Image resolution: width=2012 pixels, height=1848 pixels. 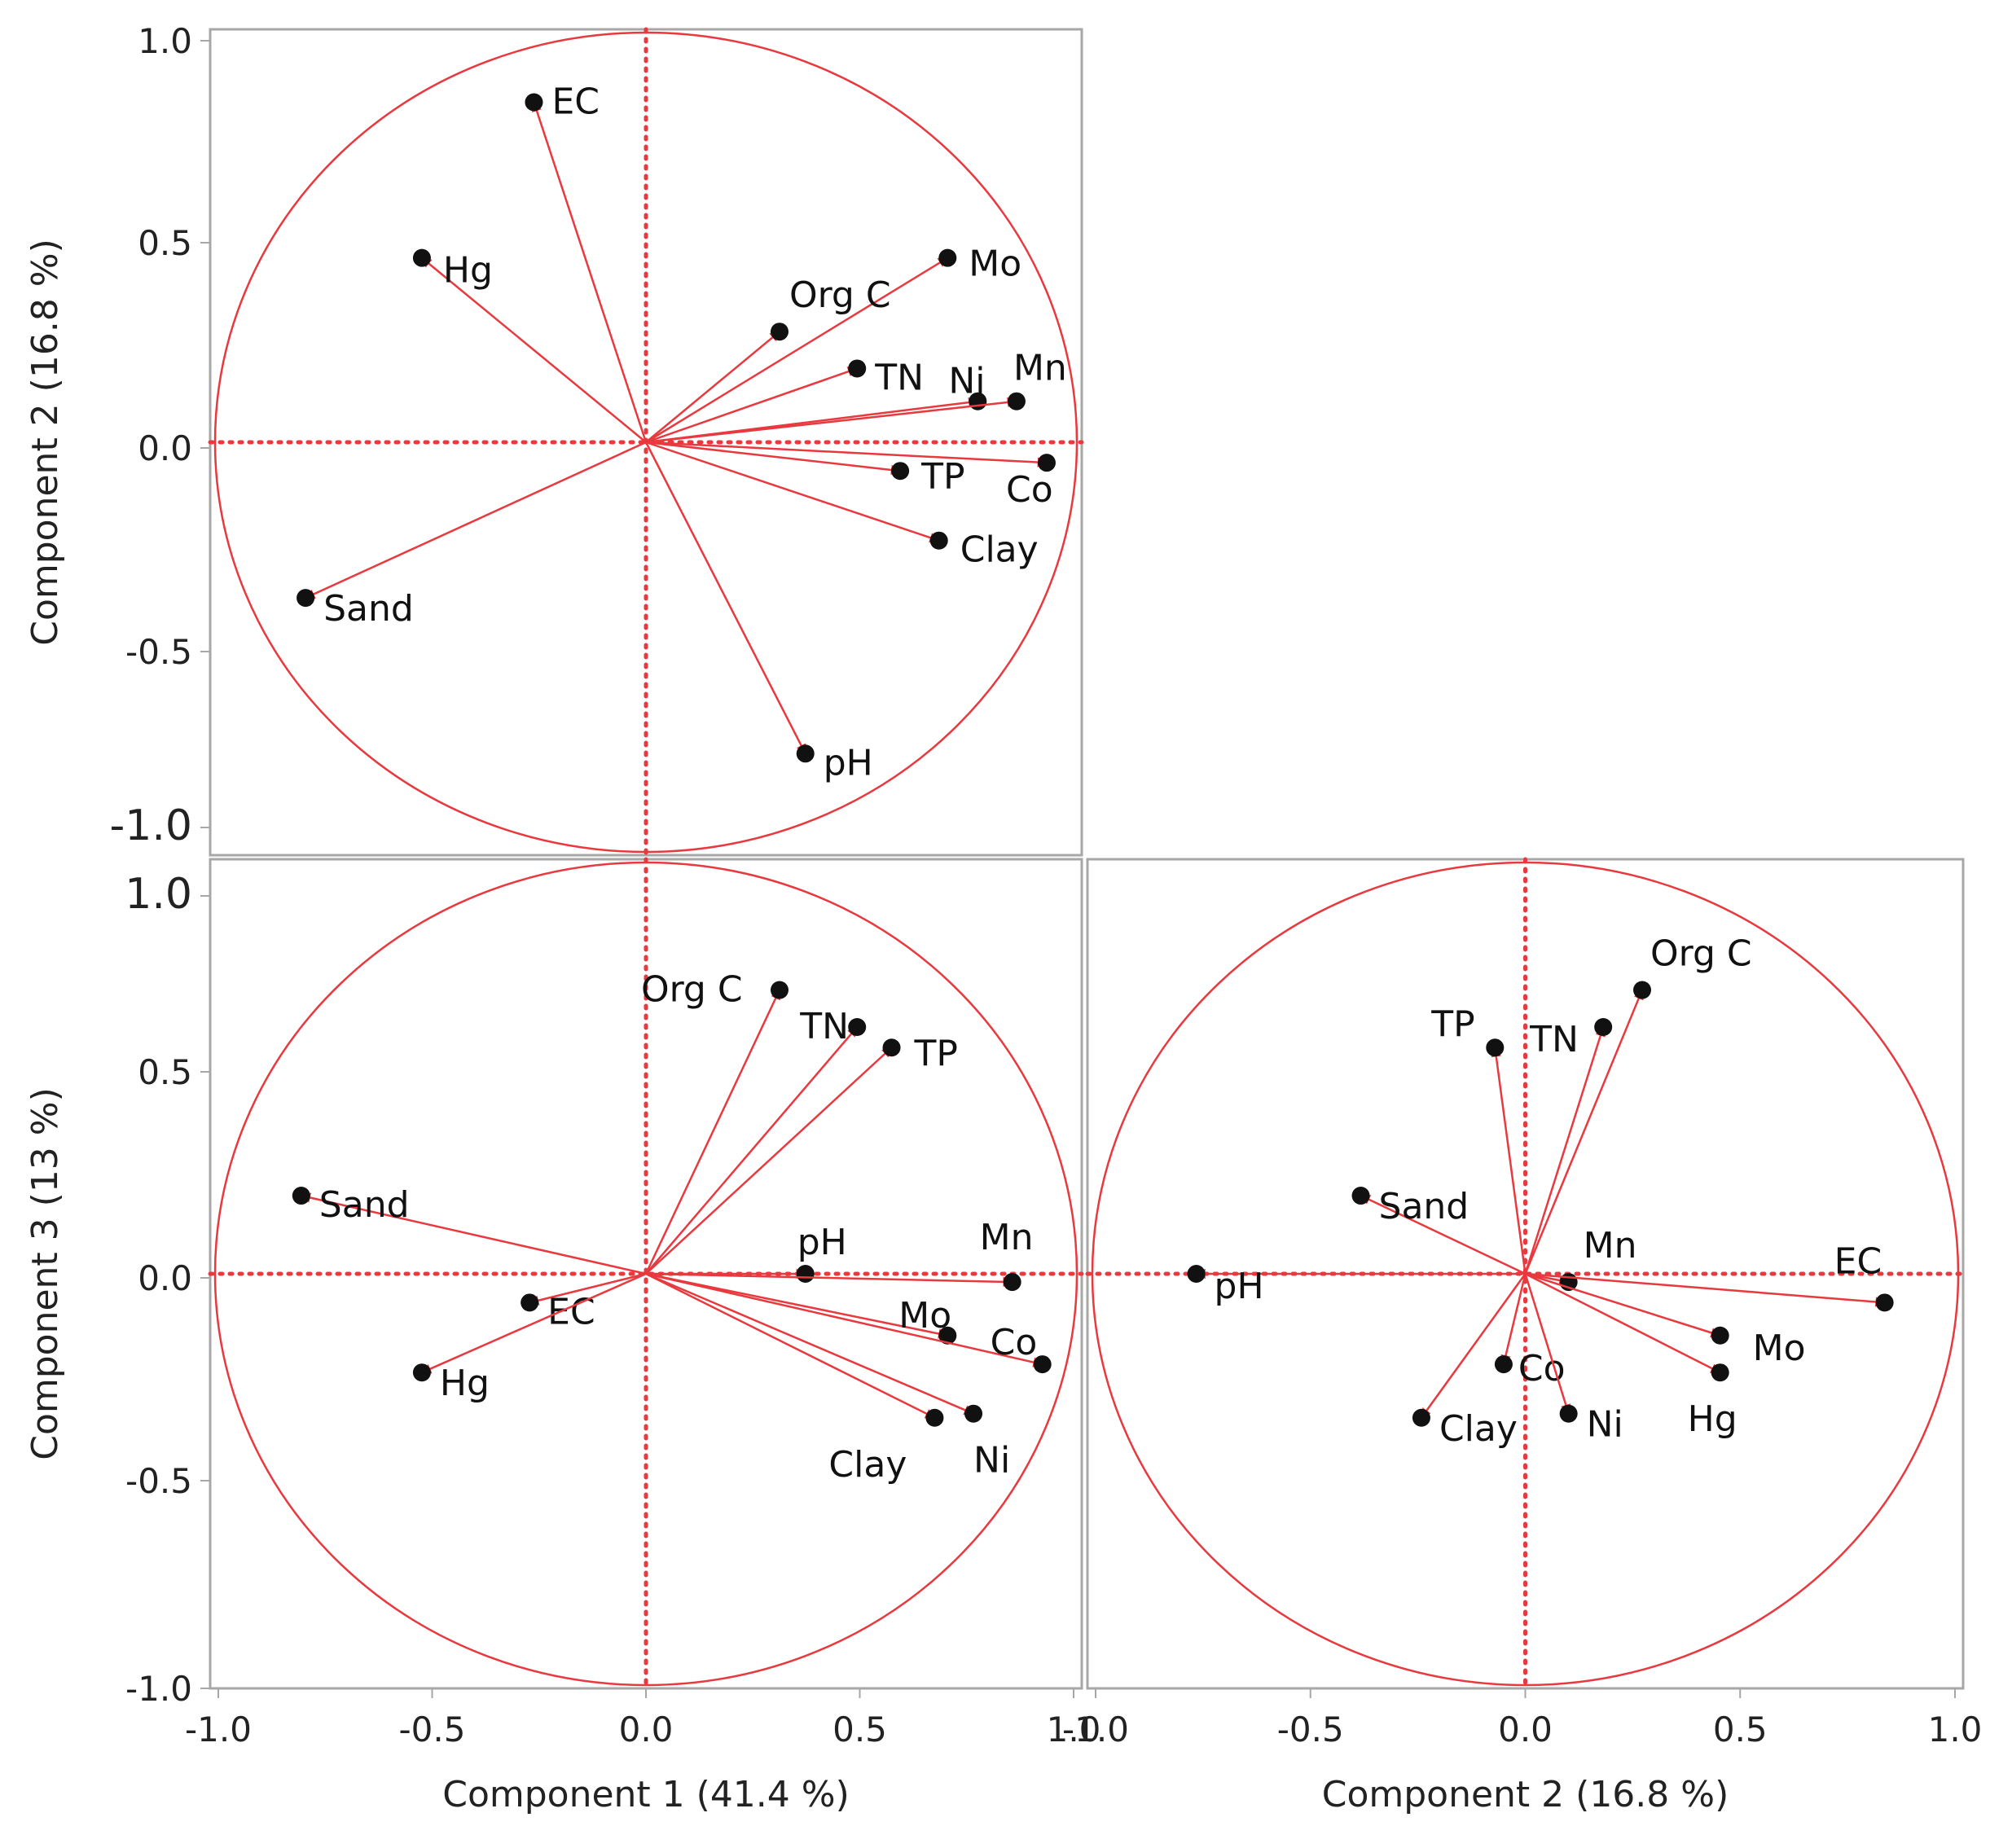 What do you see at coordinates (936, 1053) in the screenshot?
I see `point-label-tp: TP` at bounding box center [936, 1053].